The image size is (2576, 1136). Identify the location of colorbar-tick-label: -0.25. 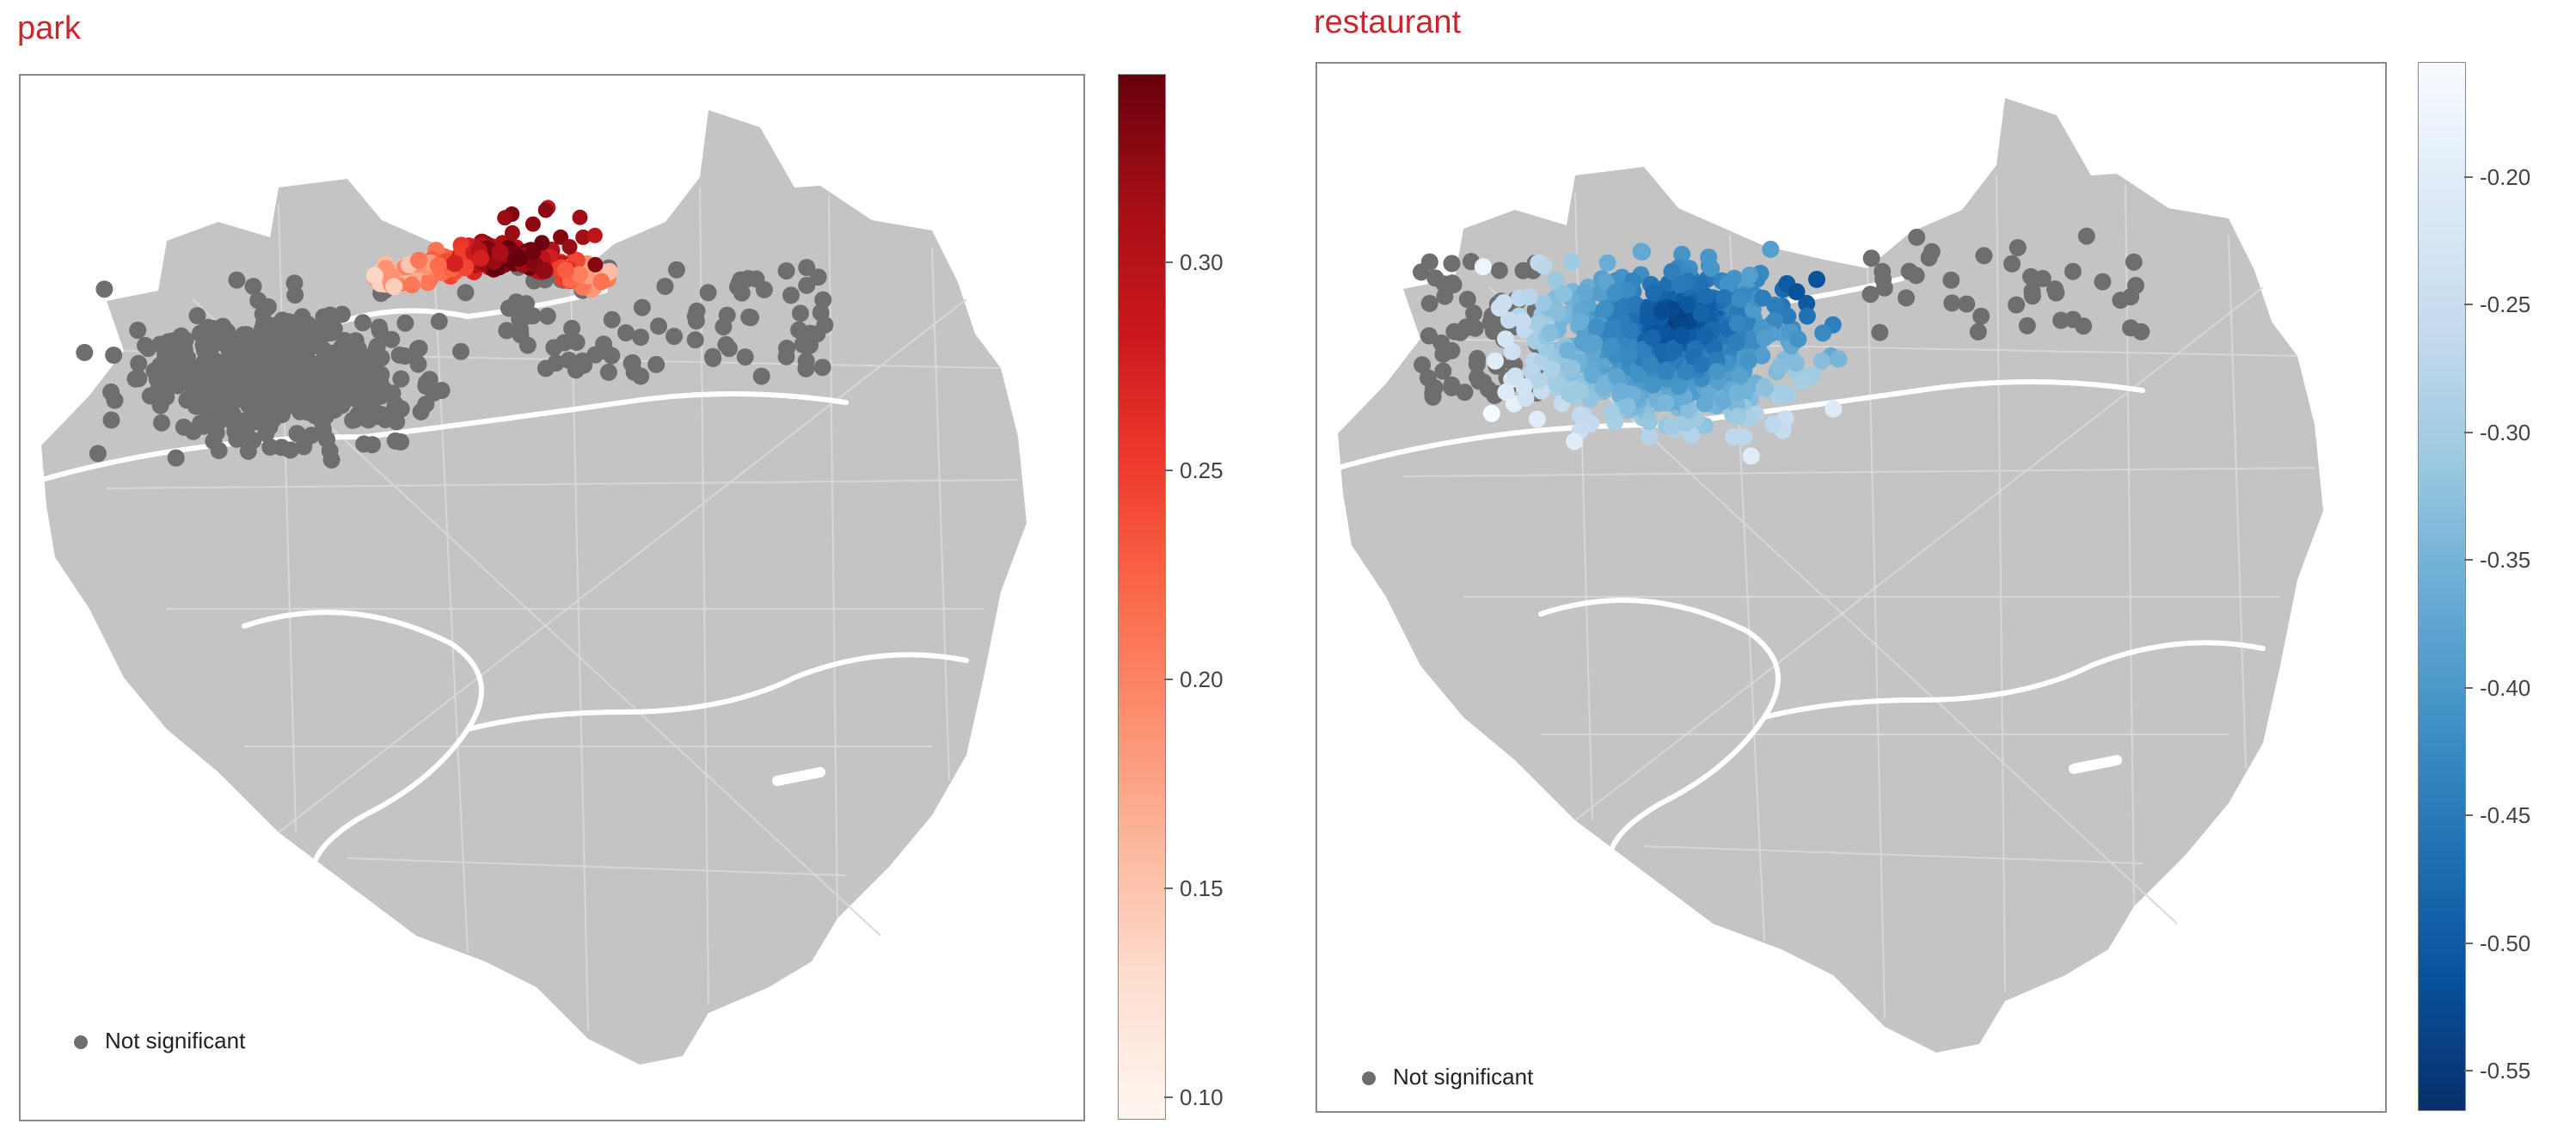
(2505, 305).